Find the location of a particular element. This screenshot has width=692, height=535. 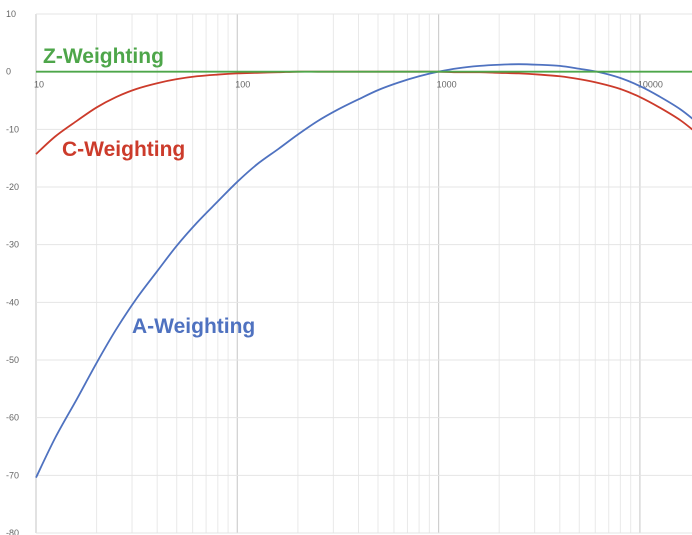

x-tick-label: 10 is located at coordinates (39, 85).